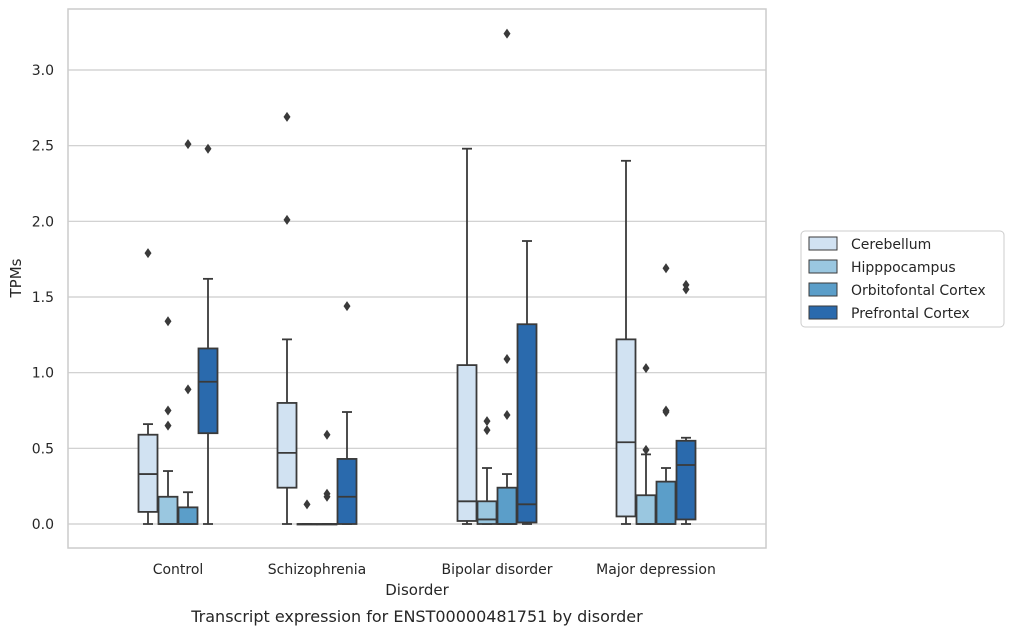 The width and height of the screenshot is (1014, 634). What do you see at coordinates (891, 245) in the screenshot?
I see `legend-label: Cerebellum` at bounding box center [891, 245].